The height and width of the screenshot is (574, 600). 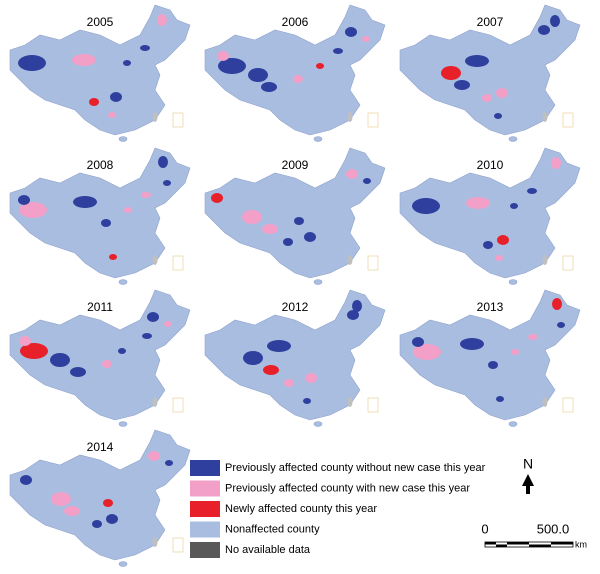 I want to click on legend-label: Newly affected county this year, so click(x=301, y=509).